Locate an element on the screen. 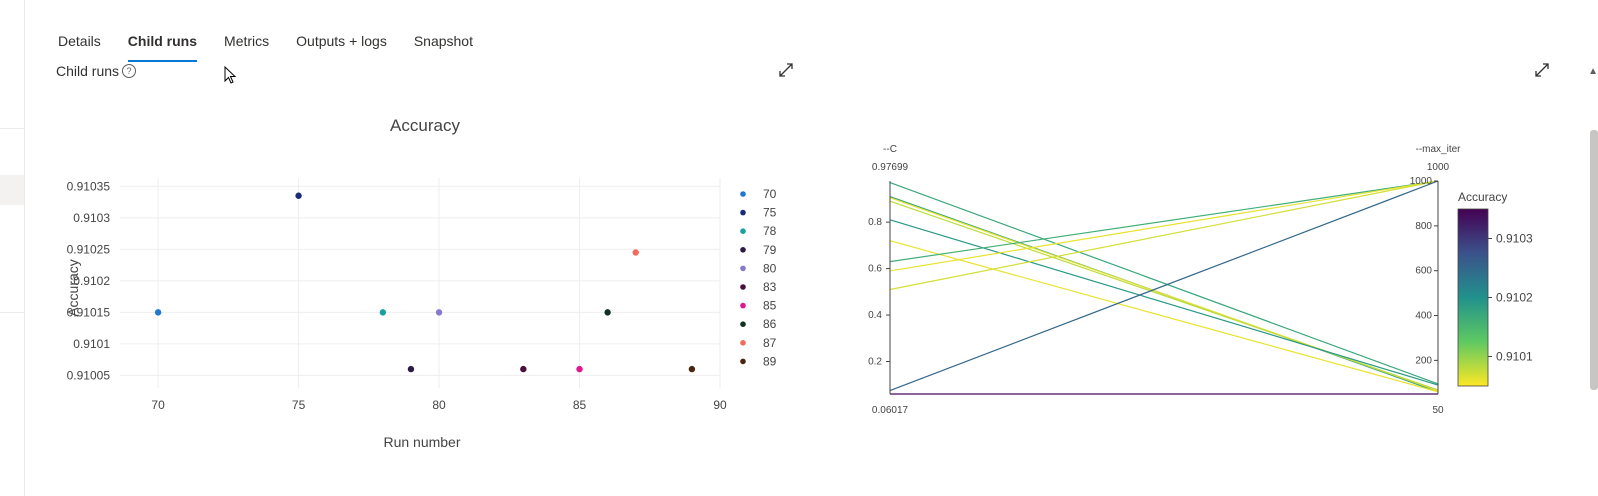 The width and height of the screenshot is (1598, 496). axis-c-bottom-value: 0.06017 is located at coordinates (890, 410).